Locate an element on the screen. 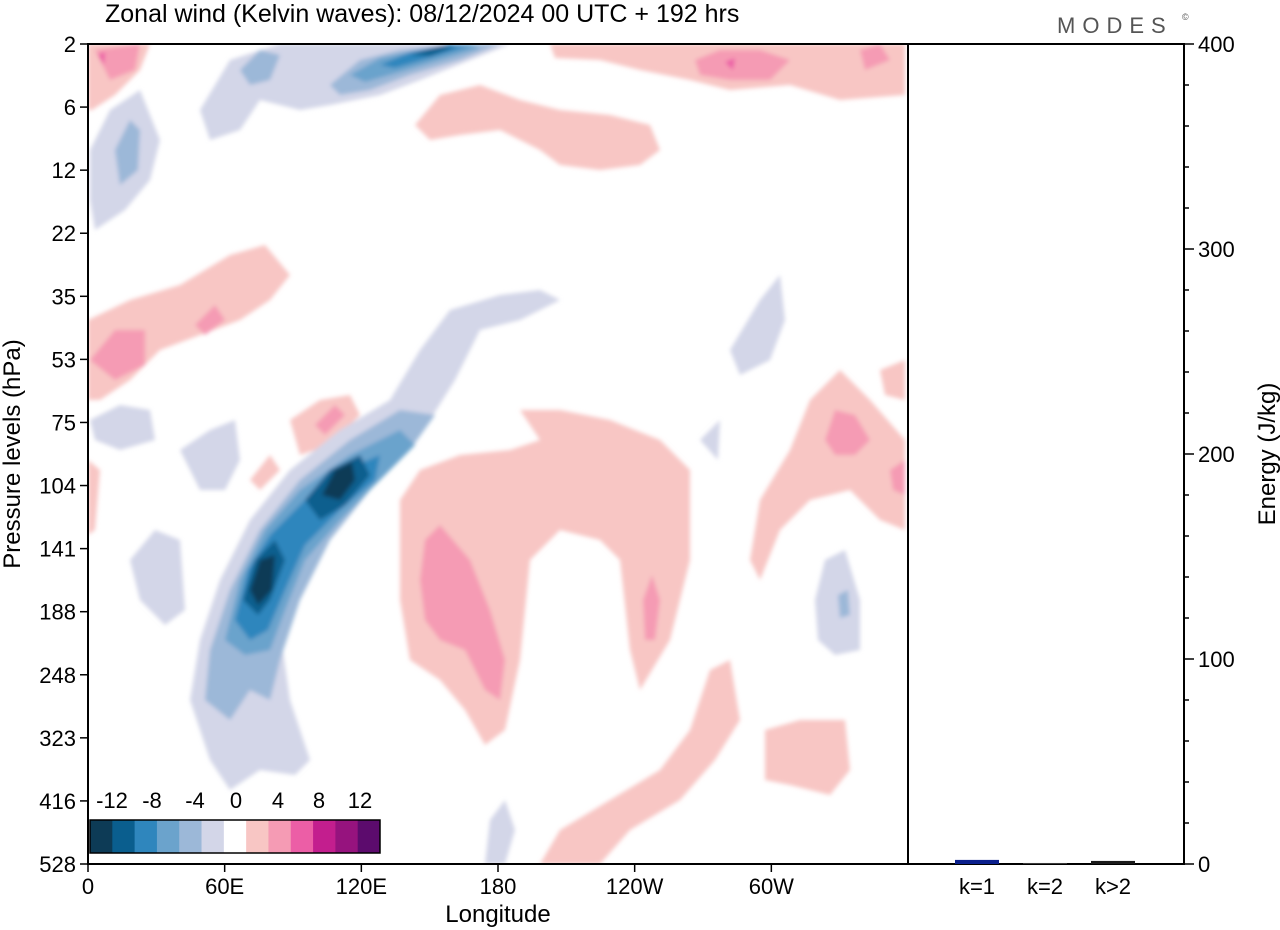  pressure-tick-label: 416 is located at coordinates (57, 801).